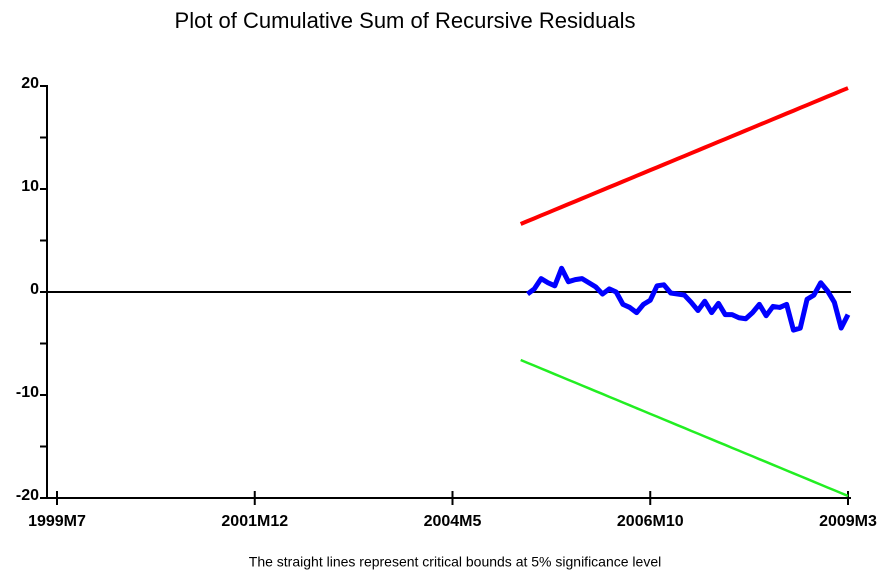 The height and width of the screenshot is (580, 886). Describe the element at coordinates (57, 521) in the screenshot. I see `x-tick-label: 1999M7` at that location.